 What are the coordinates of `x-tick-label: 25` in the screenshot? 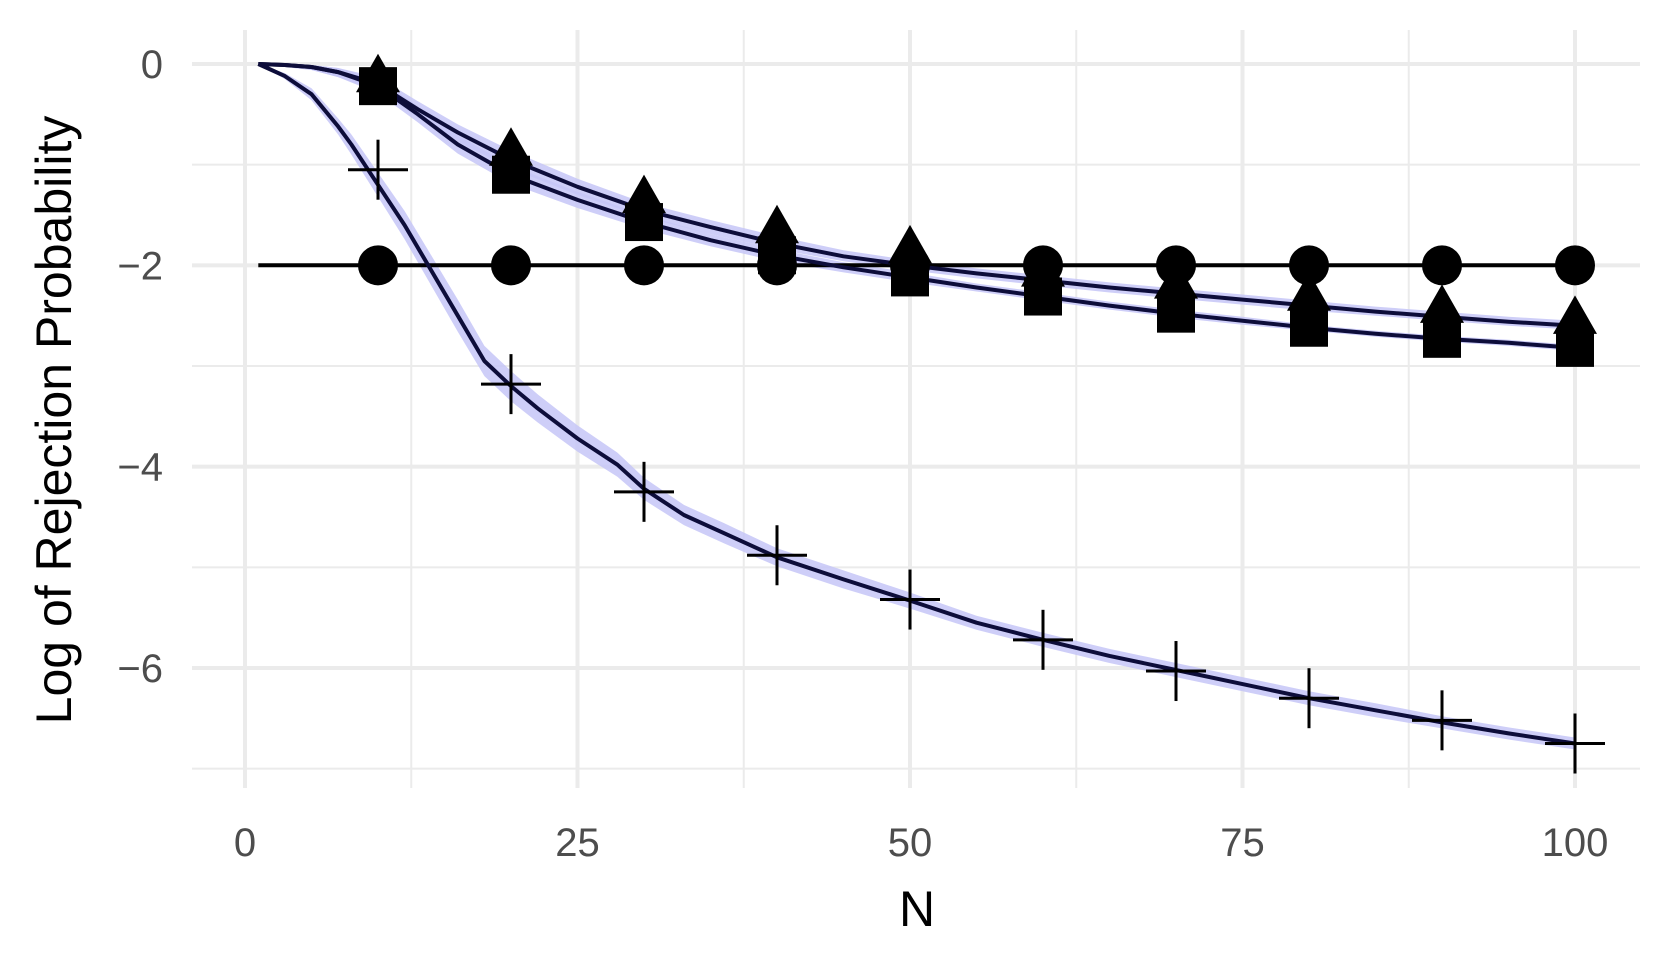 It's located at (577, 843).